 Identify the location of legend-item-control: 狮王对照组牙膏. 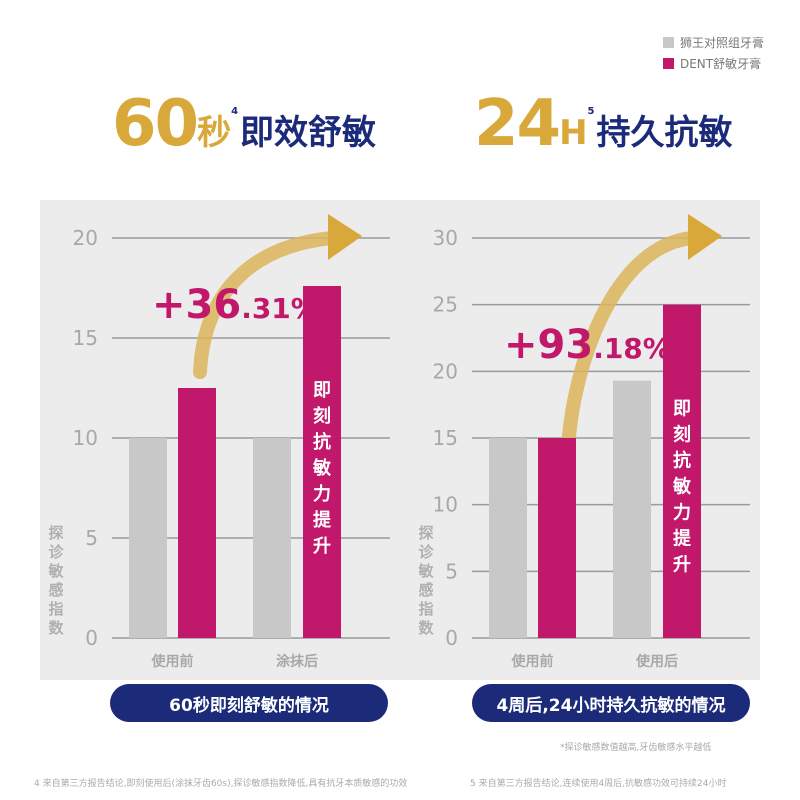
(713, 42).